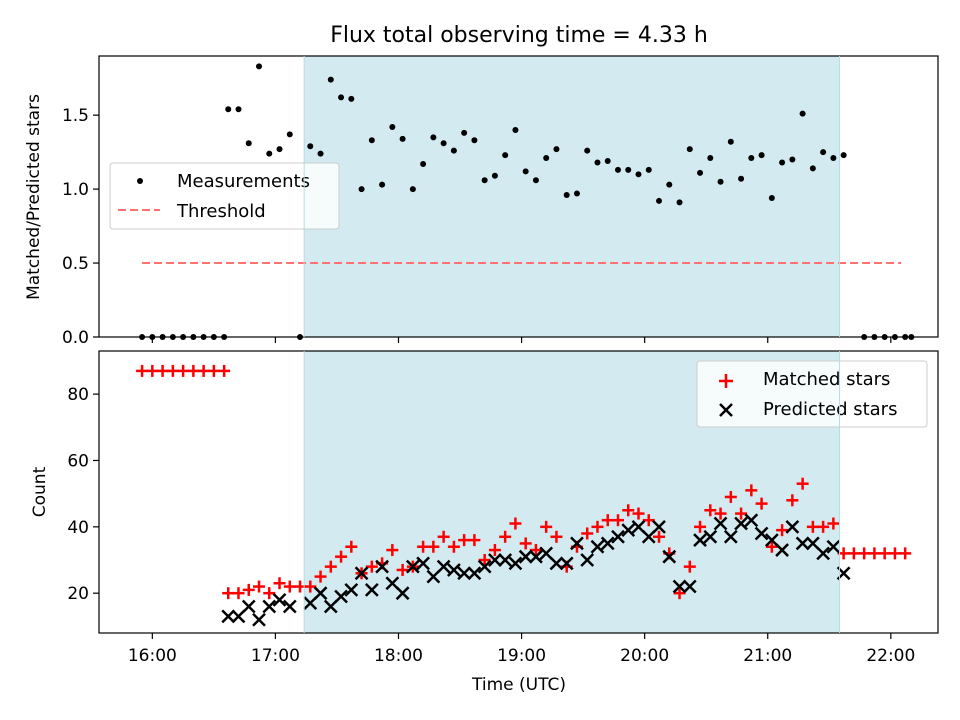 Image resolution: width=960 pixels, height=720 pixels. What do you see at coordinates (830, 409) in the screenshot?
I see `legend-predicted-label: Predicted stars` at bounding box center [830, 409].